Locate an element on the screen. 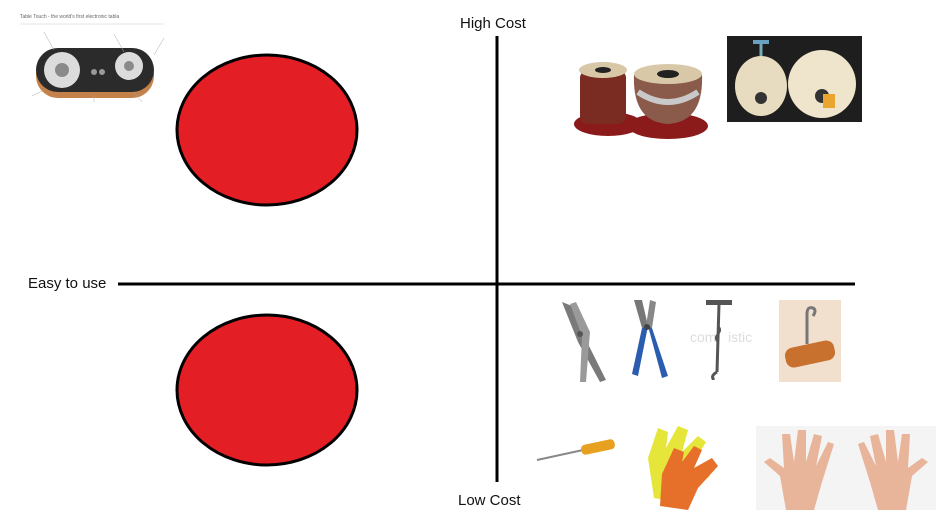 The width and height of the screenshot is (938, 513). easy-to-use-label: Easy to use is located at coordinates (67, 283).